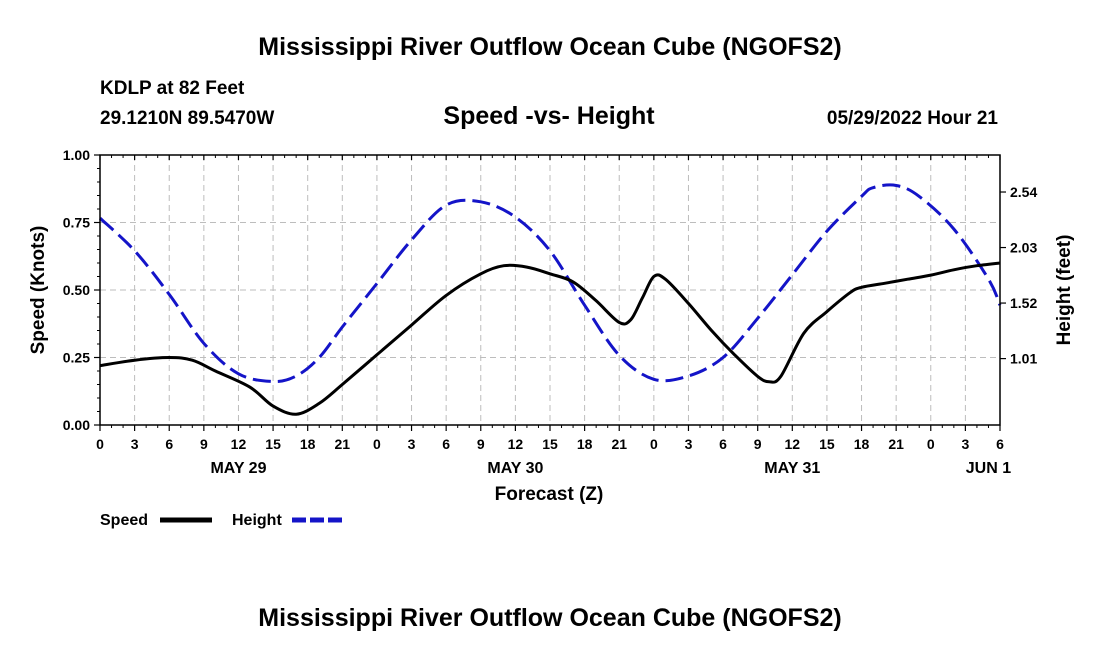 The height and width of the screenshot is (650, 1100). I want to click on timestamp-label: 05/29/2022 Hour 21, so click(913, 118).